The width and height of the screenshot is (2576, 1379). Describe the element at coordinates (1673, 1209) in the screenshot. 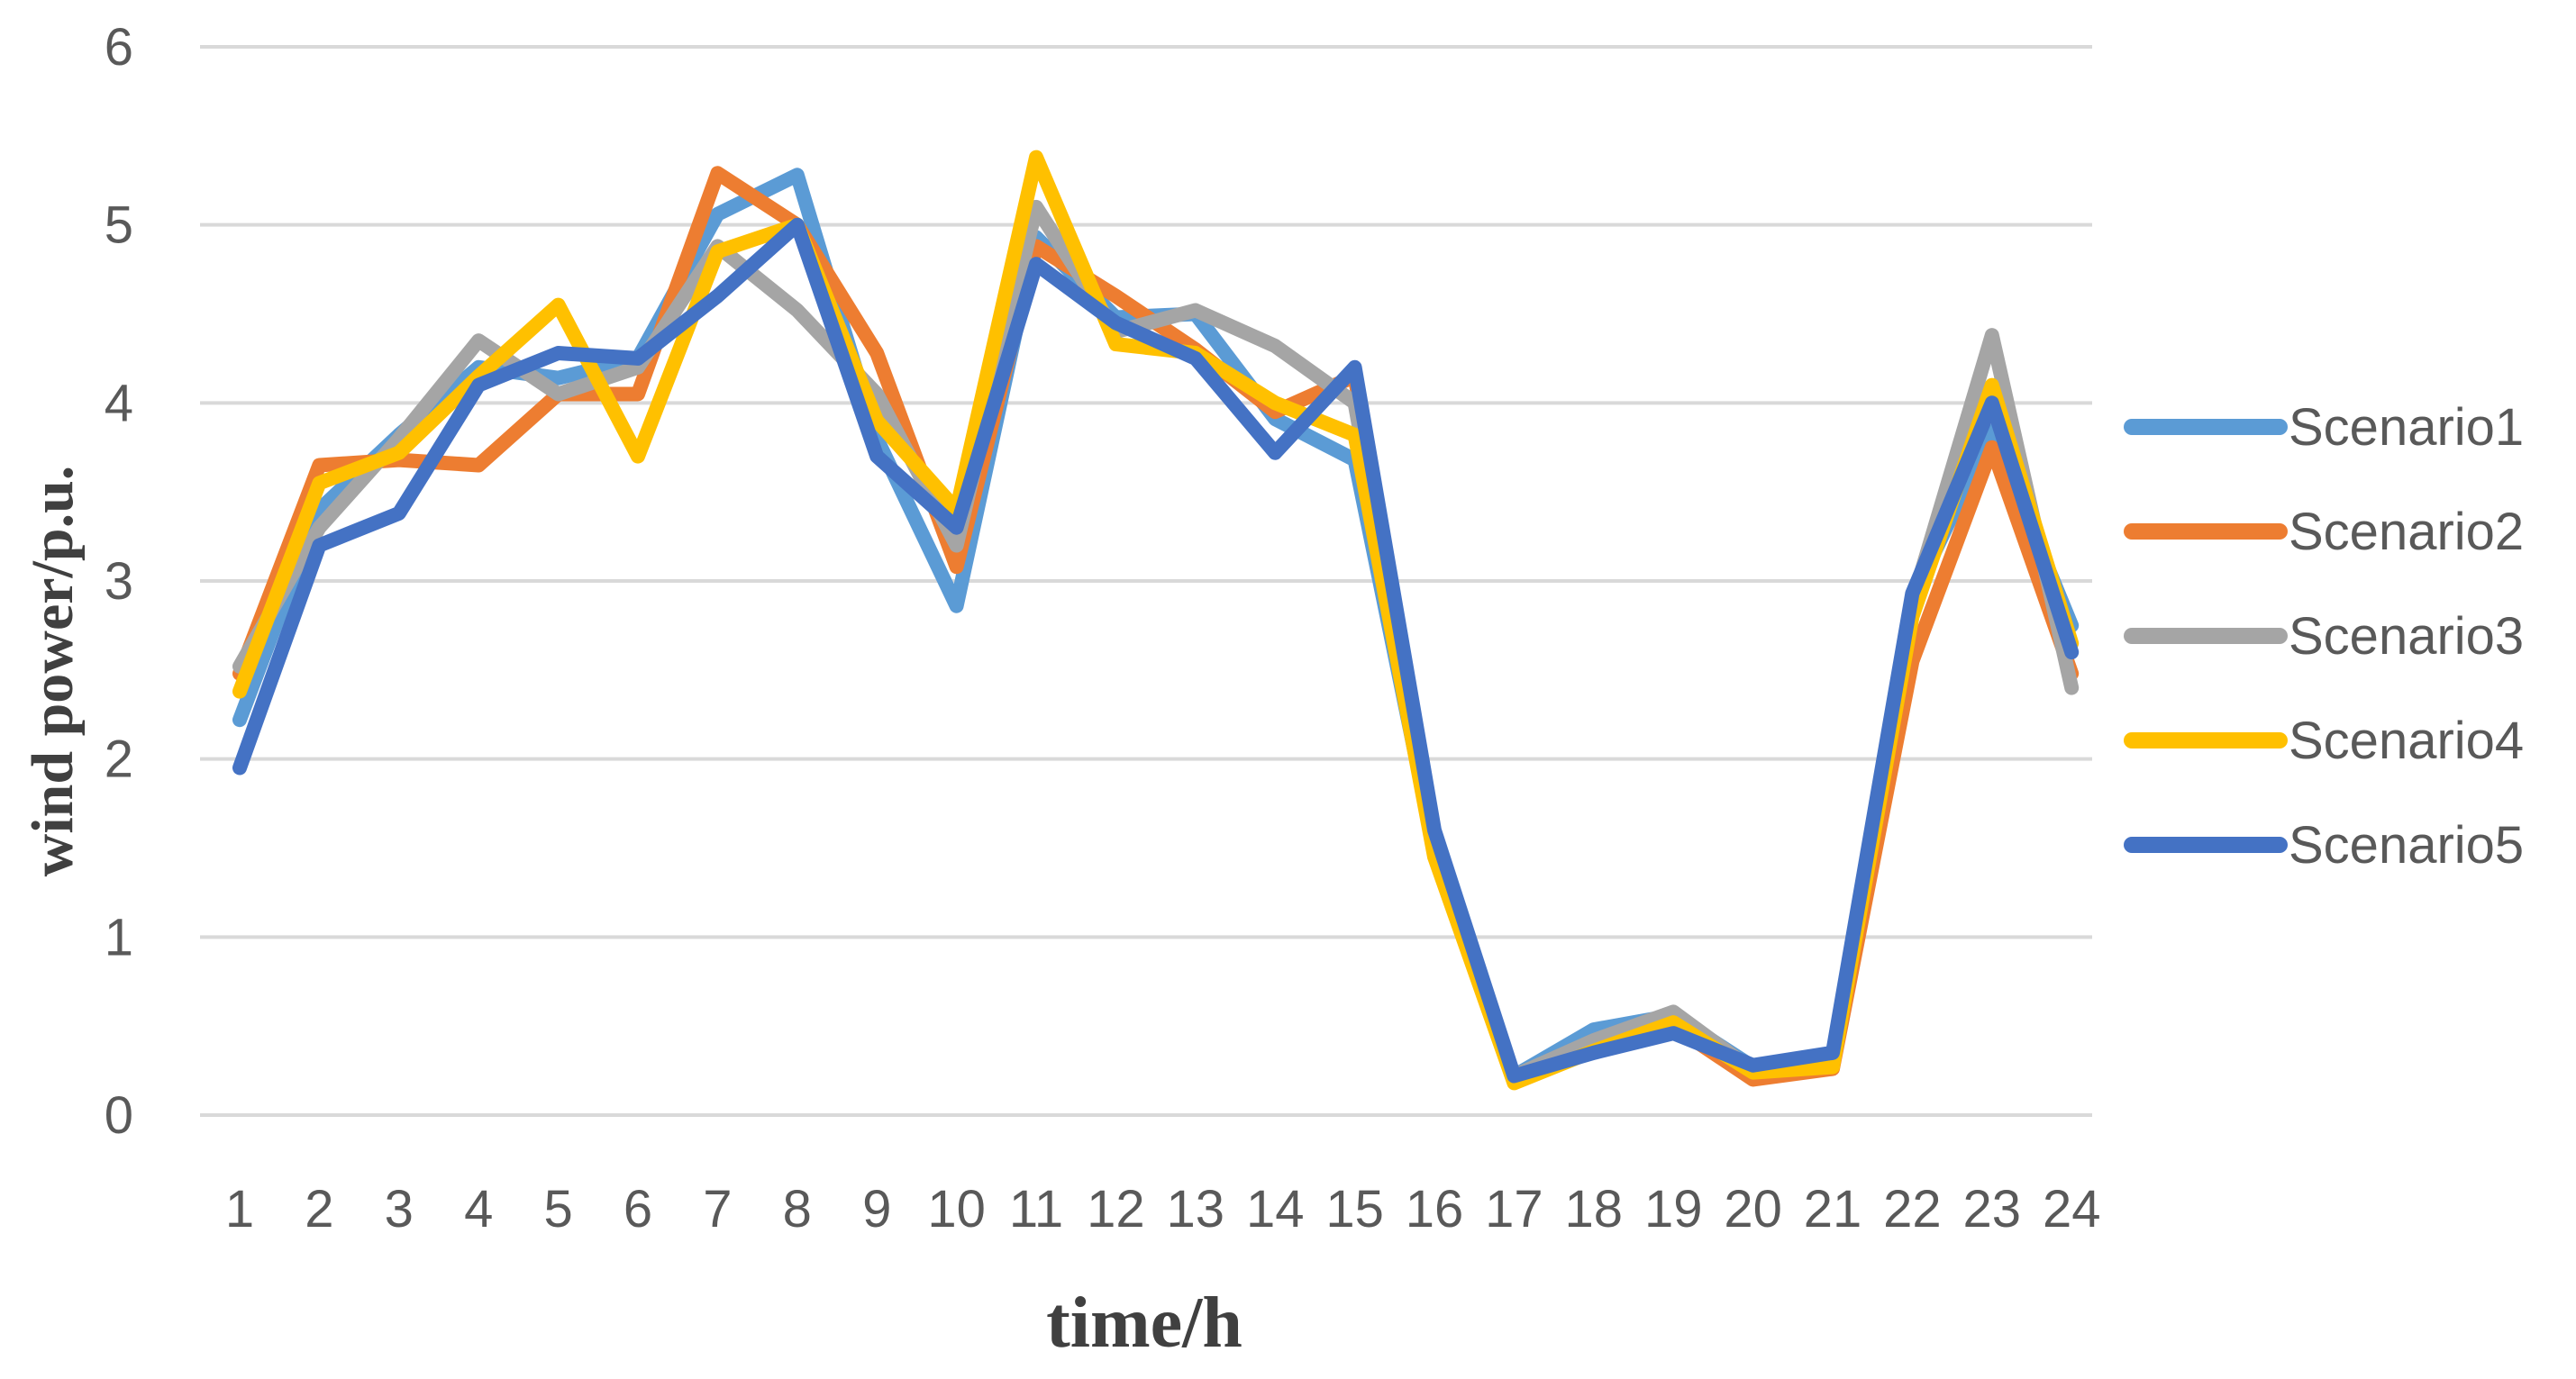

I see `x-tick-19: 19` at that location.